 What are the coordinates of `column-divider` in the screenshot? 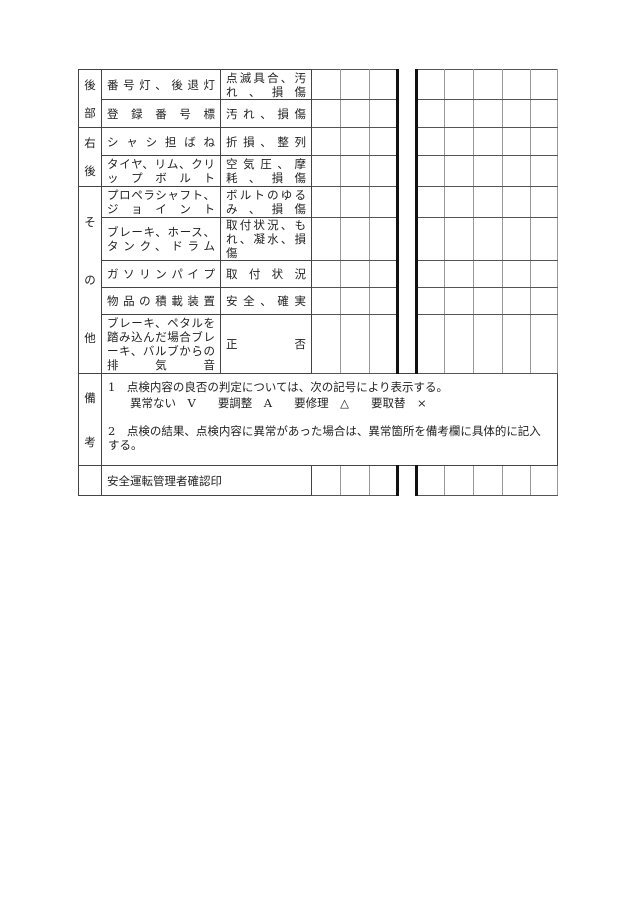 It's located at (407, 480).